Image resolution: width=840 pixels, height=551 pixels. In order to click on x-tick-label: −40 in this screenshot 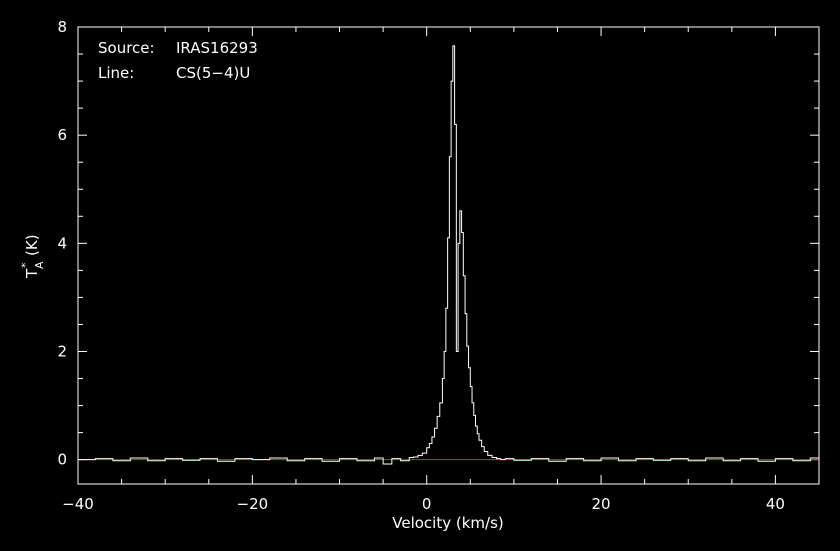, I will do `click(78, 504)`.